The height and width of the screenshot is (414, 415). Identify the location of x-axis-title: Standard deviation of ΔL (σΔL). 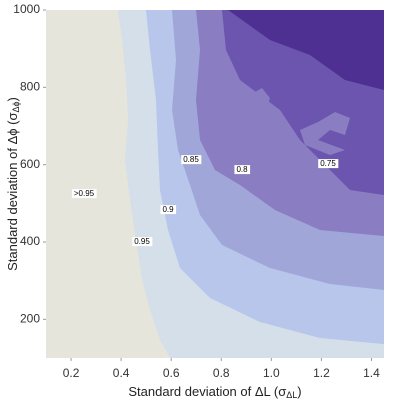
(214, 392).